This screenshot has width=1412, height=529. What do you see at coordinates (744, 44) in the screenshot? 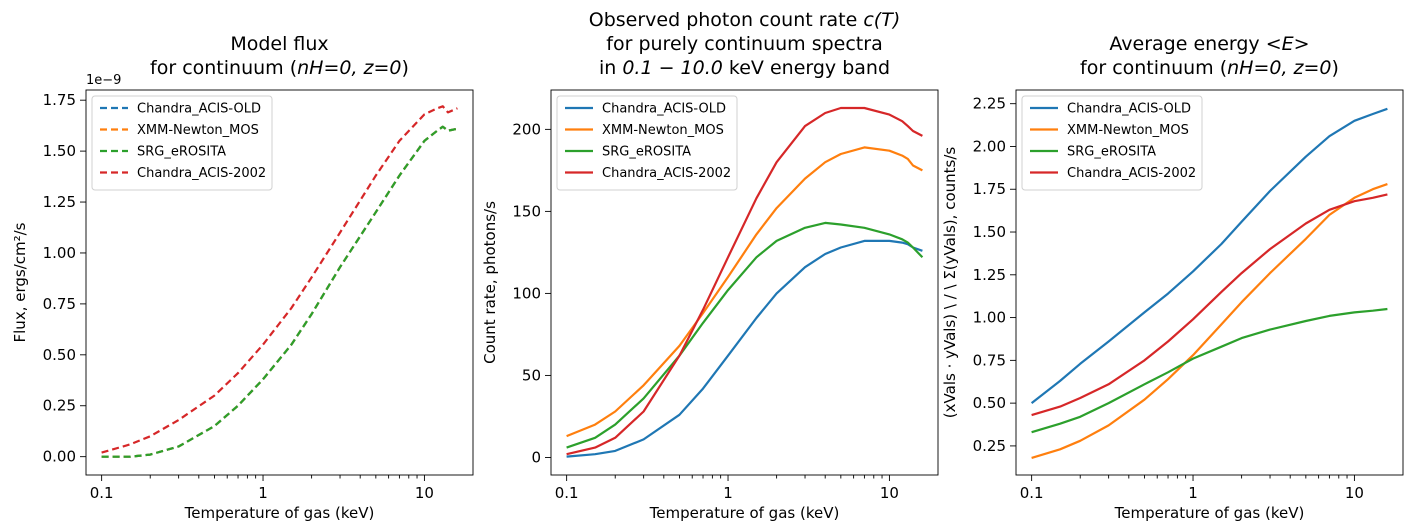
I see `chart-title-line: for purely continuum spectra` at bounding box center [744, 44].